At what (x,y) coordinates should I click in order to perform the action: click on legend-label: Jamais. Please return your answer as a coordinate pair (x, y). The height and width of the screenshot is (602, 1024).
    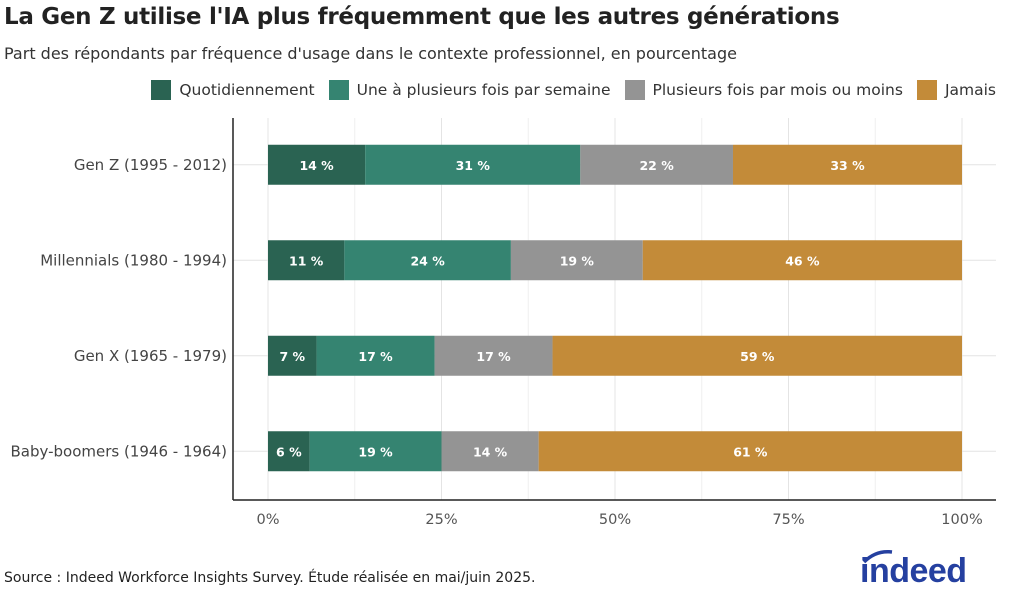
    Looking at the image, I should click on (970, 90).